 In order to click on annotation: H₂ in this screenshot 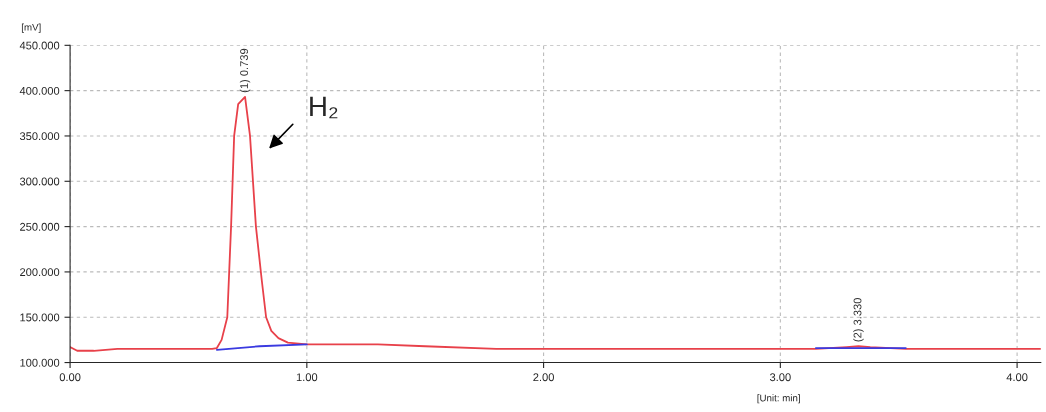, I will do `click(324, 107)`.